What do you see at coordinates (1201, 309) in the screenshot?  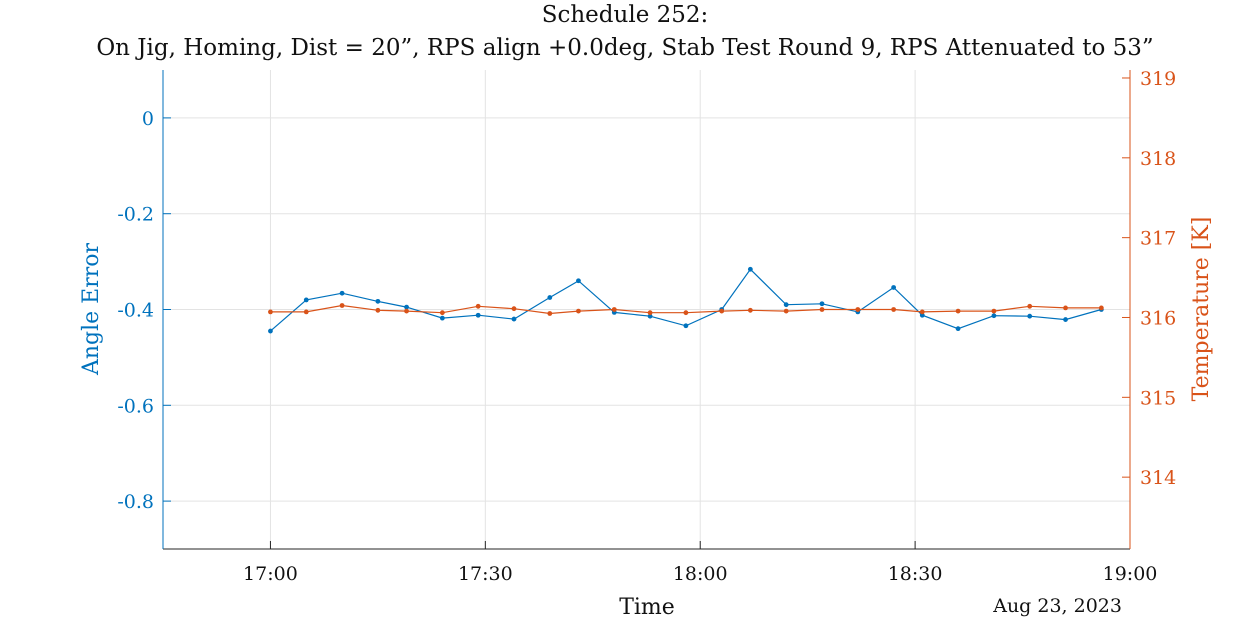 I see `y-axis-right-label: Temperature [K]` at bounding box center [1201, 309].